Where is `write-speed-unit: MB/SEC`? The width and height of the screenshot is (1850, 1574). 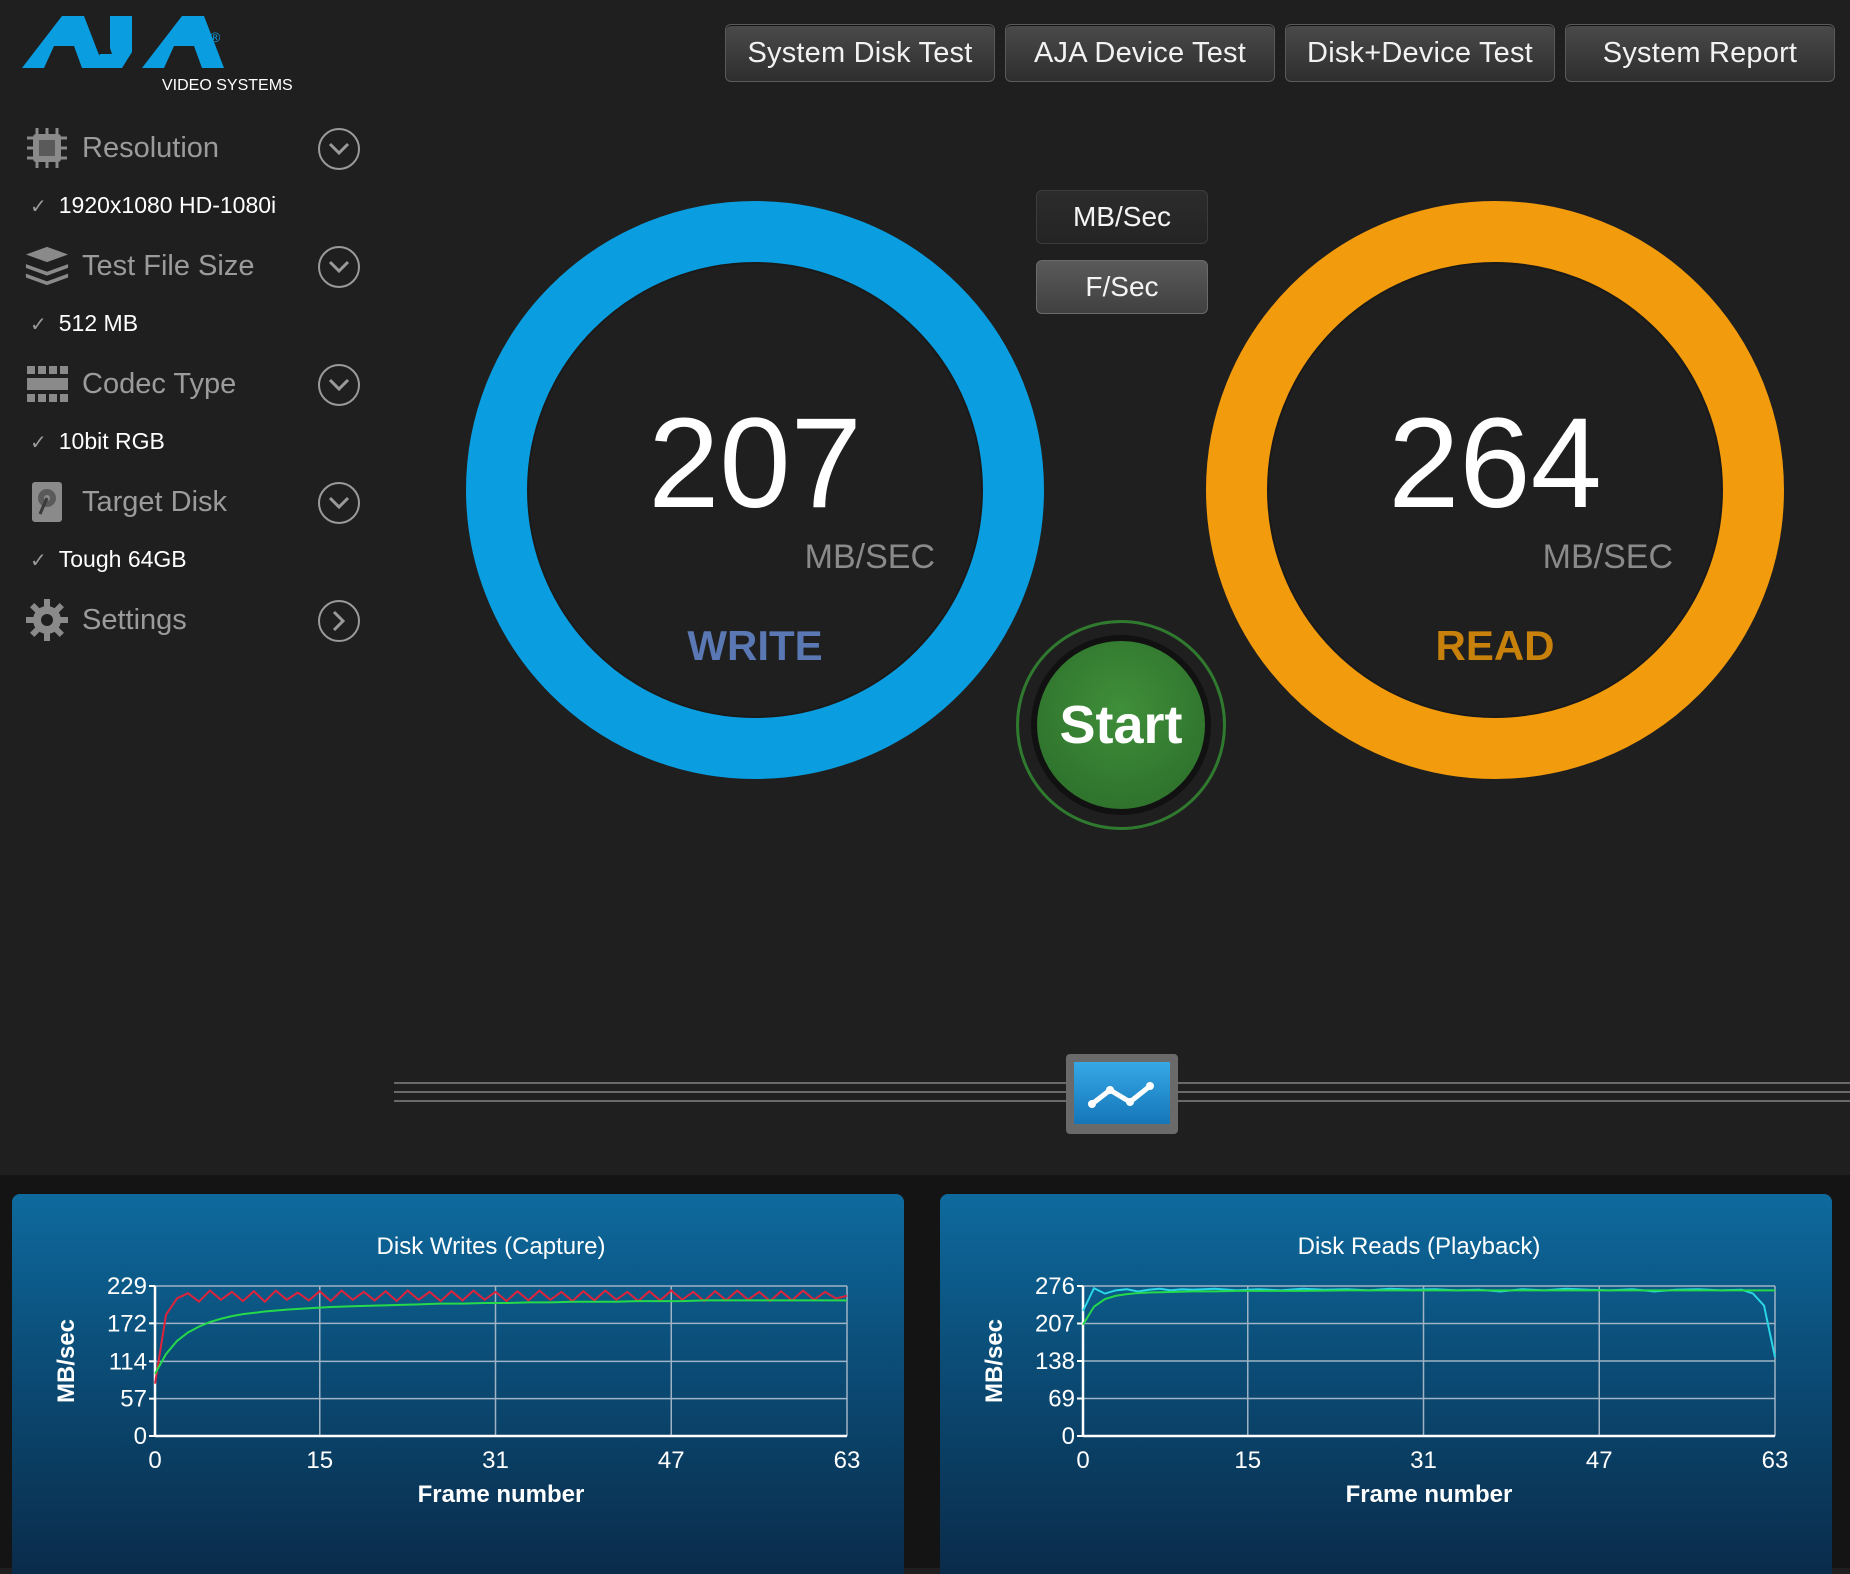
write-speed-unit: MB/SEC is located at coordinates (869, 557).